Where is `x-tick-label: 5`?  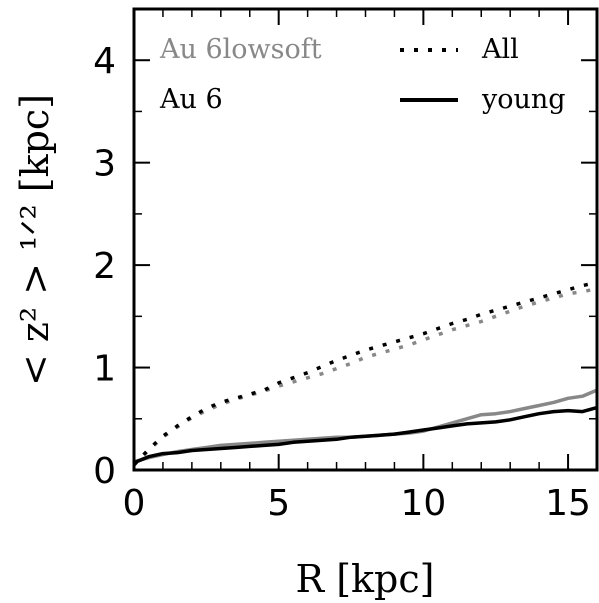 x-tick-label: 5 is located at coordinates (278, 503).